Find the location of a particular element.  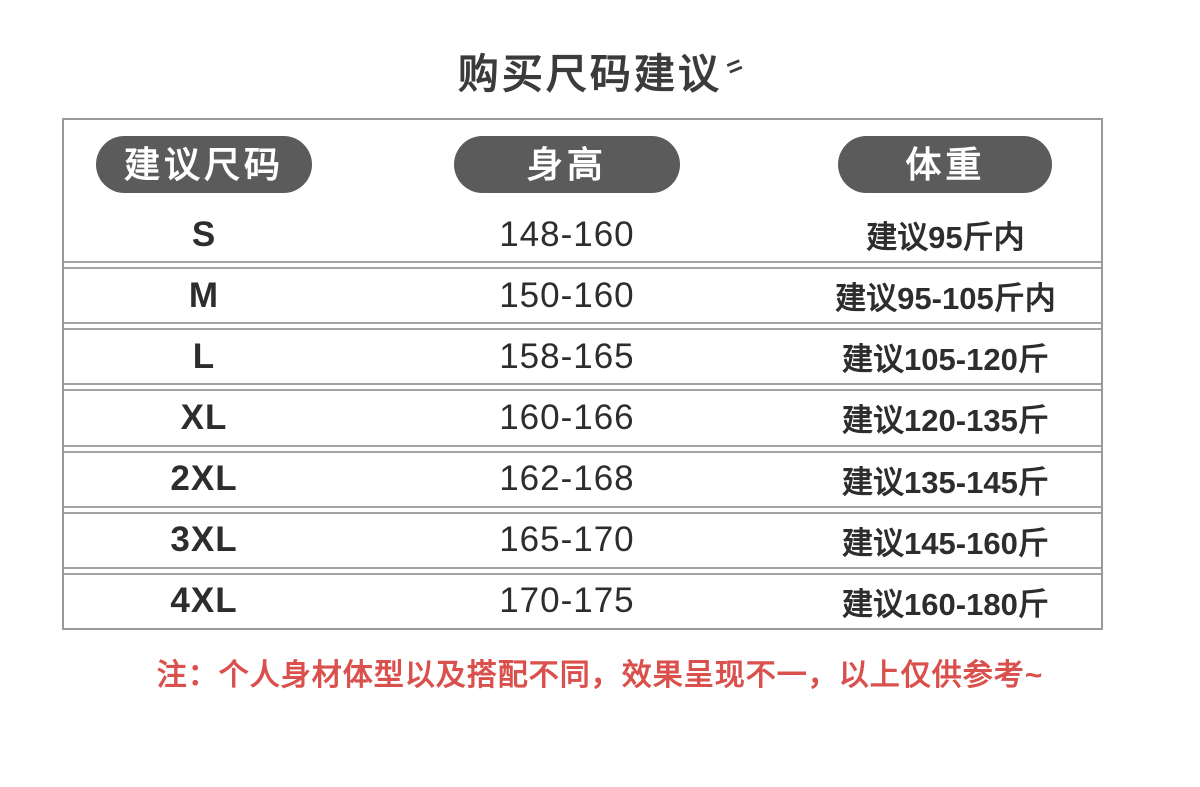

header-pill-height: 身高 is located at coordinates (566, 164).